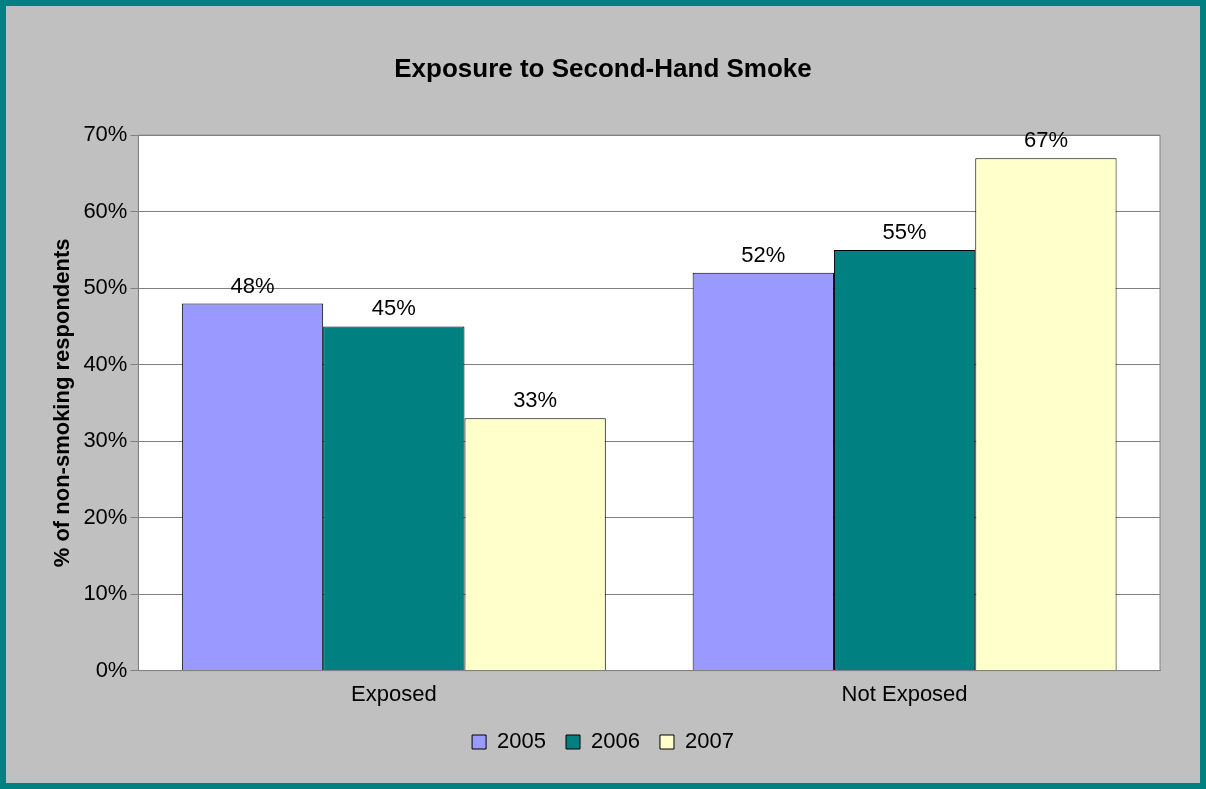 The height and width of the screenshot is (789, 1206). What do you see at coordinates (393, 308) in the screenshot?
I see `data-label: 45%` at bounding box center [393, 308].